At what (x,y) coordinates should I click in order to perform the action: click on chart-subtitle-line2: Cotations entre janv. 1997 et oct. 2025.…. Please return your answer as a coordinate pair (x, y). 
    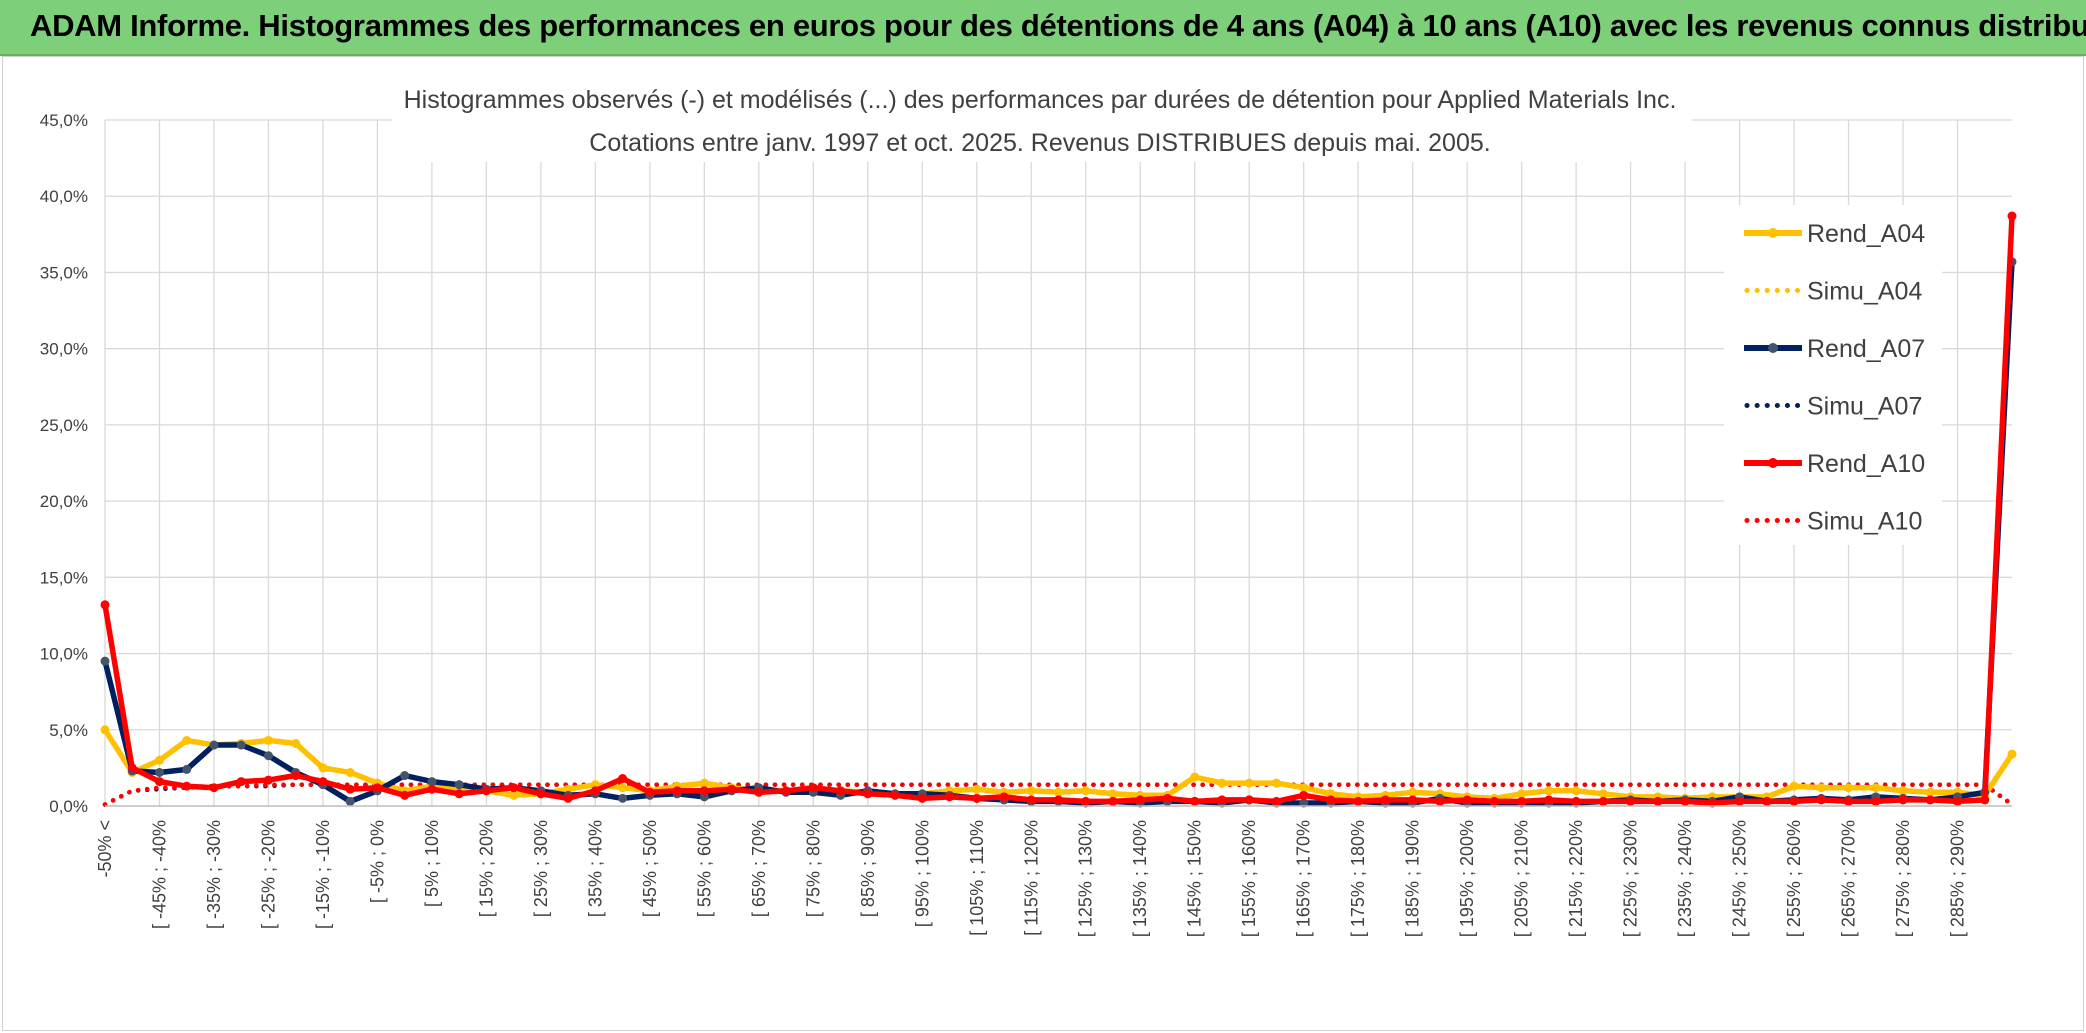
    Looking at the image, I should click on (1039, 143).